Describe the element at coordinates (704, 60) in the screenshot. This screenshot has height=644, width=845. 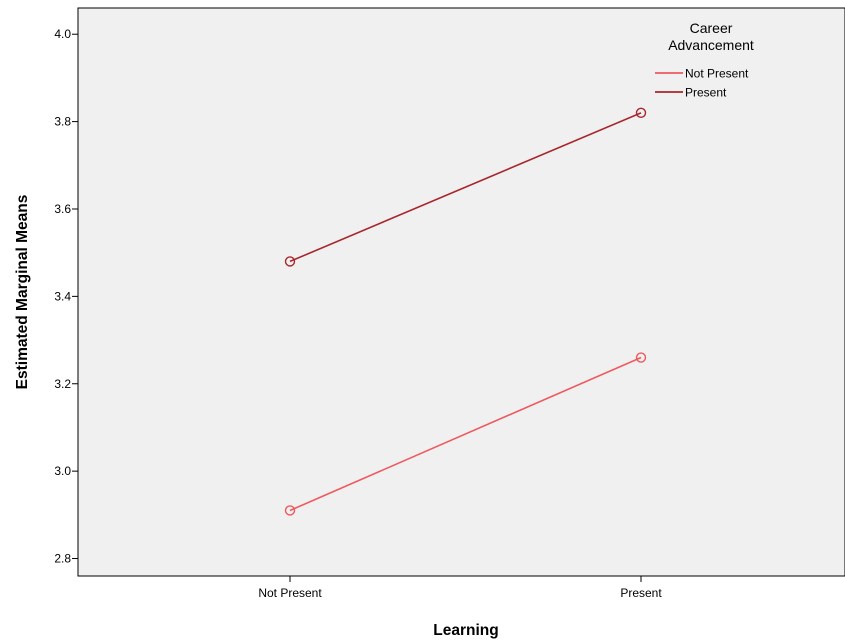
I see `legend: Career Advancement Not Present Present` at that location.